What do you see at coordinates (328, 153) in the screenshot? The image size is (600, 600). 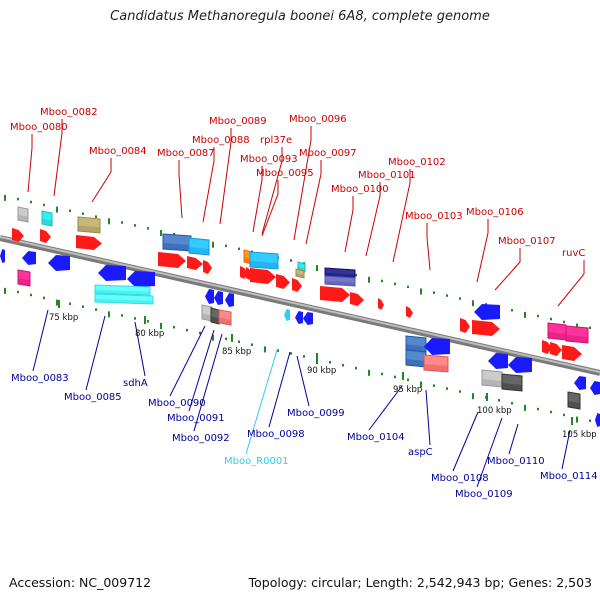 I see `gene-label-top: Mboo_0097` at bounding box center [328, 153].